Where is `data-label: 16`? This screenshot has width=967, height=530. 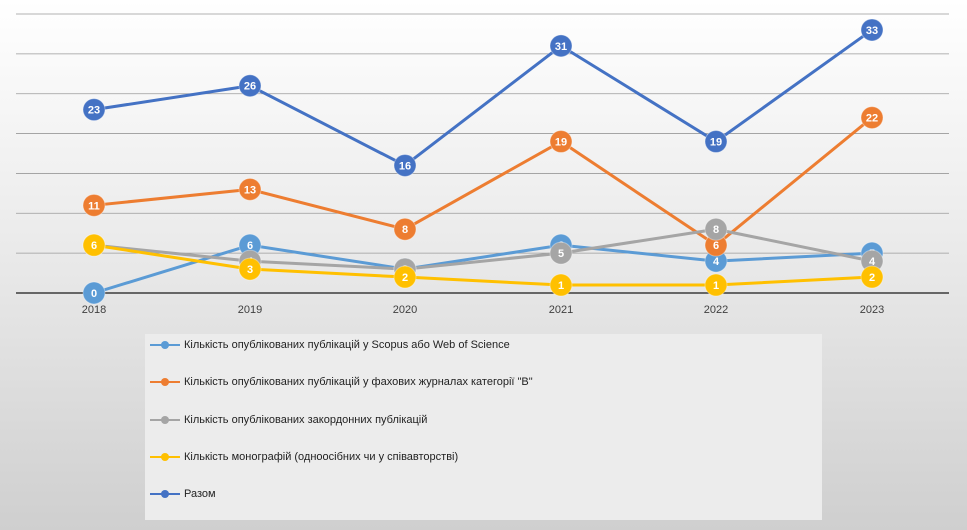 data-label: 16 is located at coordinates (405, 166).